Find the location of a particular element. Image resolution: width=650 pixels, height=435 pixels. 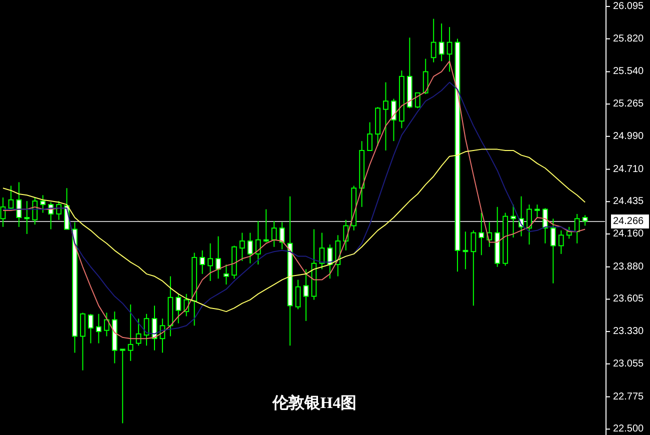

y-tick-label: 26.095 is located at coordinates (628, 6).